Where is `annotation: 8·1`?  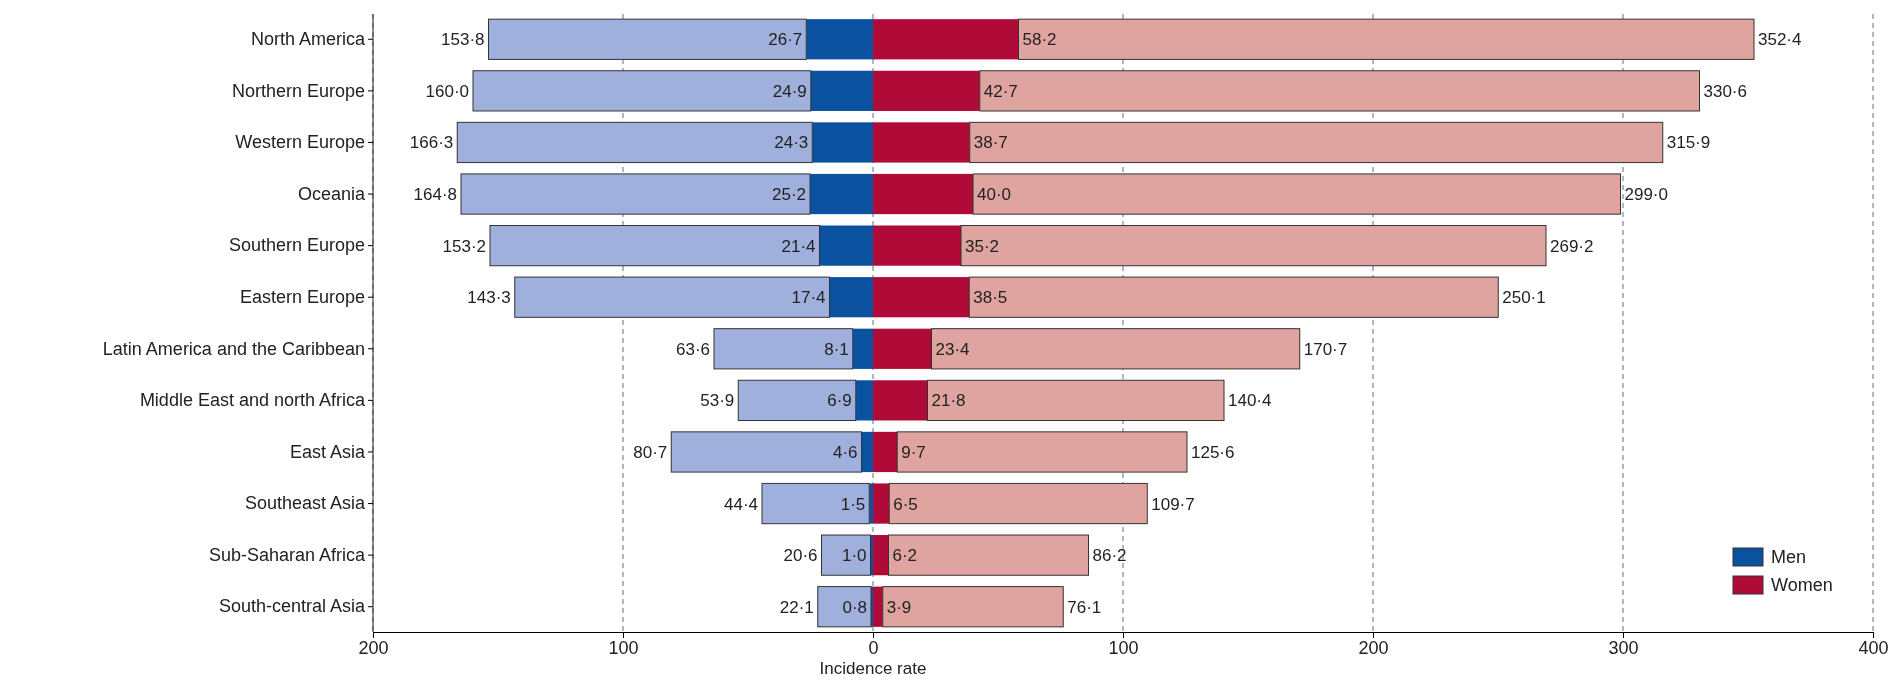
annotation: 8·1 is located at coordinates (836, 349).